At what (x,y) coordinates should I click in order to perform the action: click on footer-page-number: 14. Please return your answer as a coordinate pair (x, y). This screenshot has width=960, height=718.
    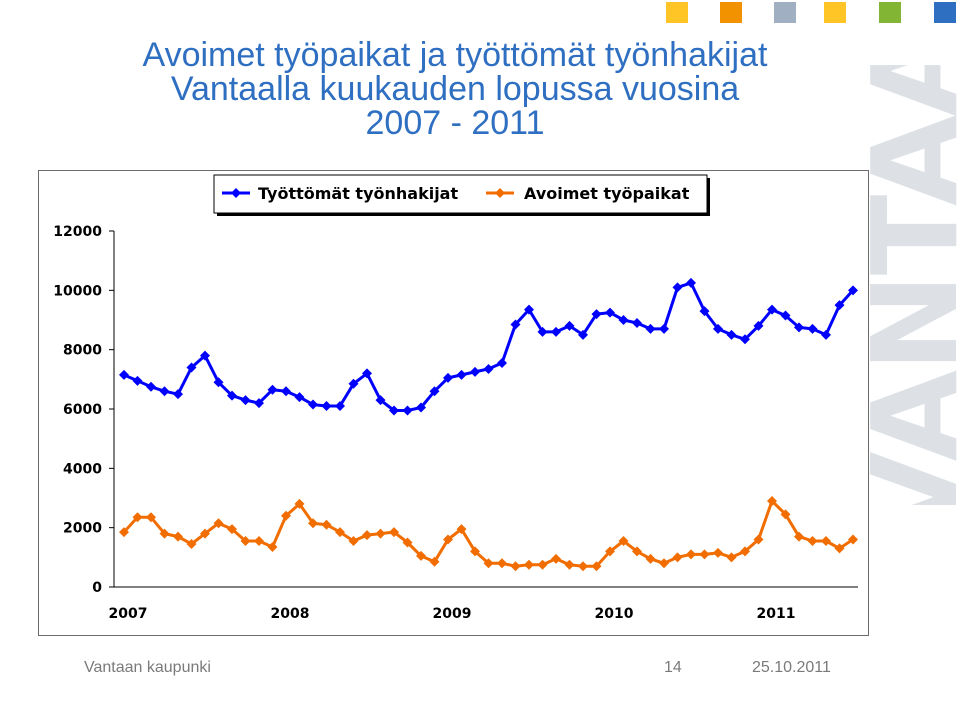
    Looking at the image, I should click on (673, 667).